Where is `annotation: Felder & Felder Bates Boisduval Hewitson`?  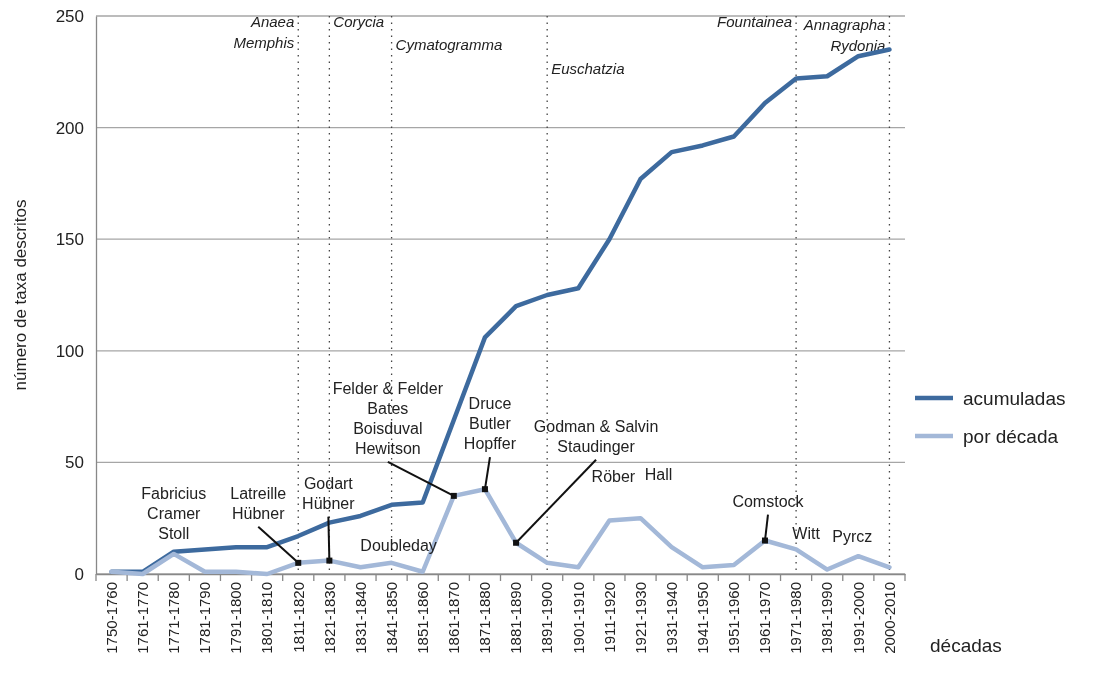 annotation: Felder & Felder Bates Boisduval Hewitson is located at coordinates (388, 418).